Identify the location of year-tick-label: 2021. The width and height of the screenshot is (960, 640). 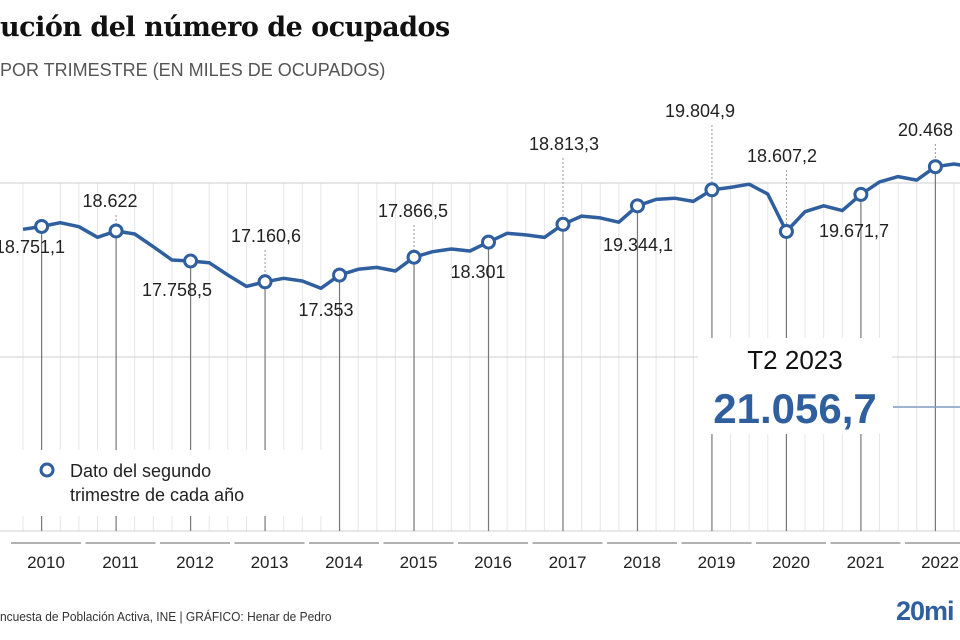
(866, 562).